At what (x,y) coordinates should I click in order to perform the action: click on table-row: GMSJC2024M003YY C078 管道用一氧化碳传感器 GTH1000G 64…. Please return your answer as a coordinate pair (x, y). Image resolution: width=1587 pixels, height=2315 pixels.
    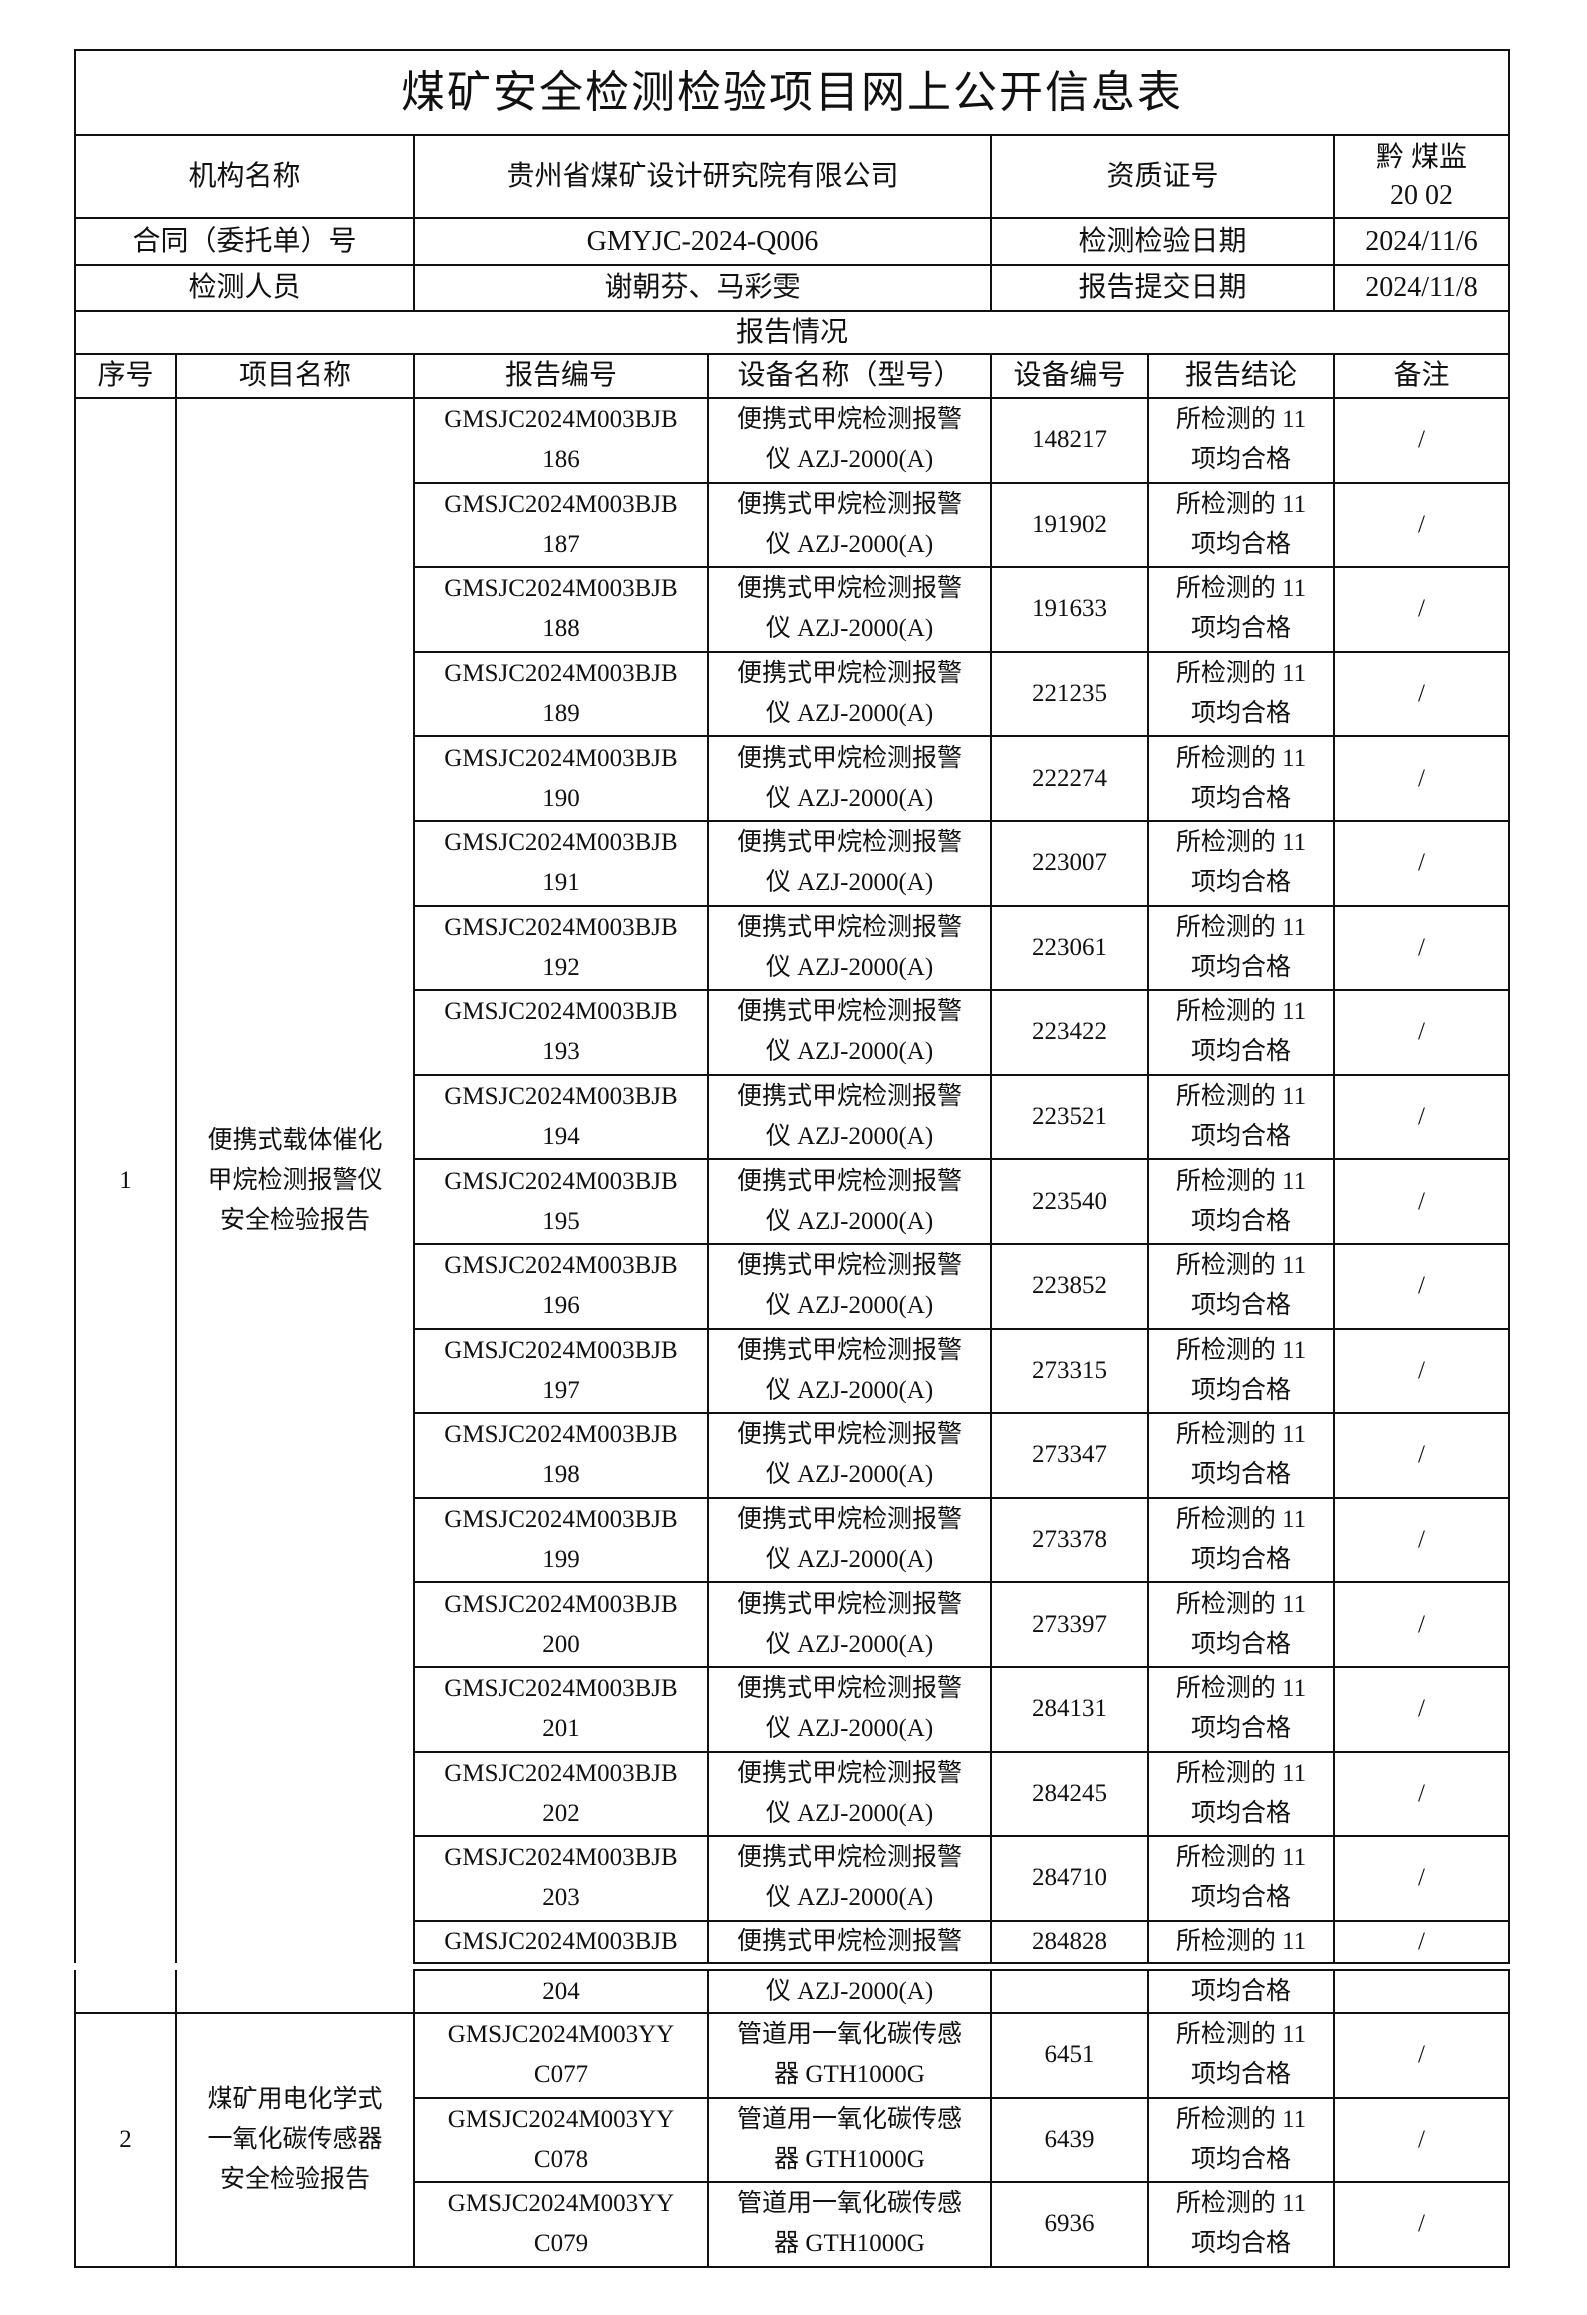
    Looking at the image, I should click on (792, 2139).